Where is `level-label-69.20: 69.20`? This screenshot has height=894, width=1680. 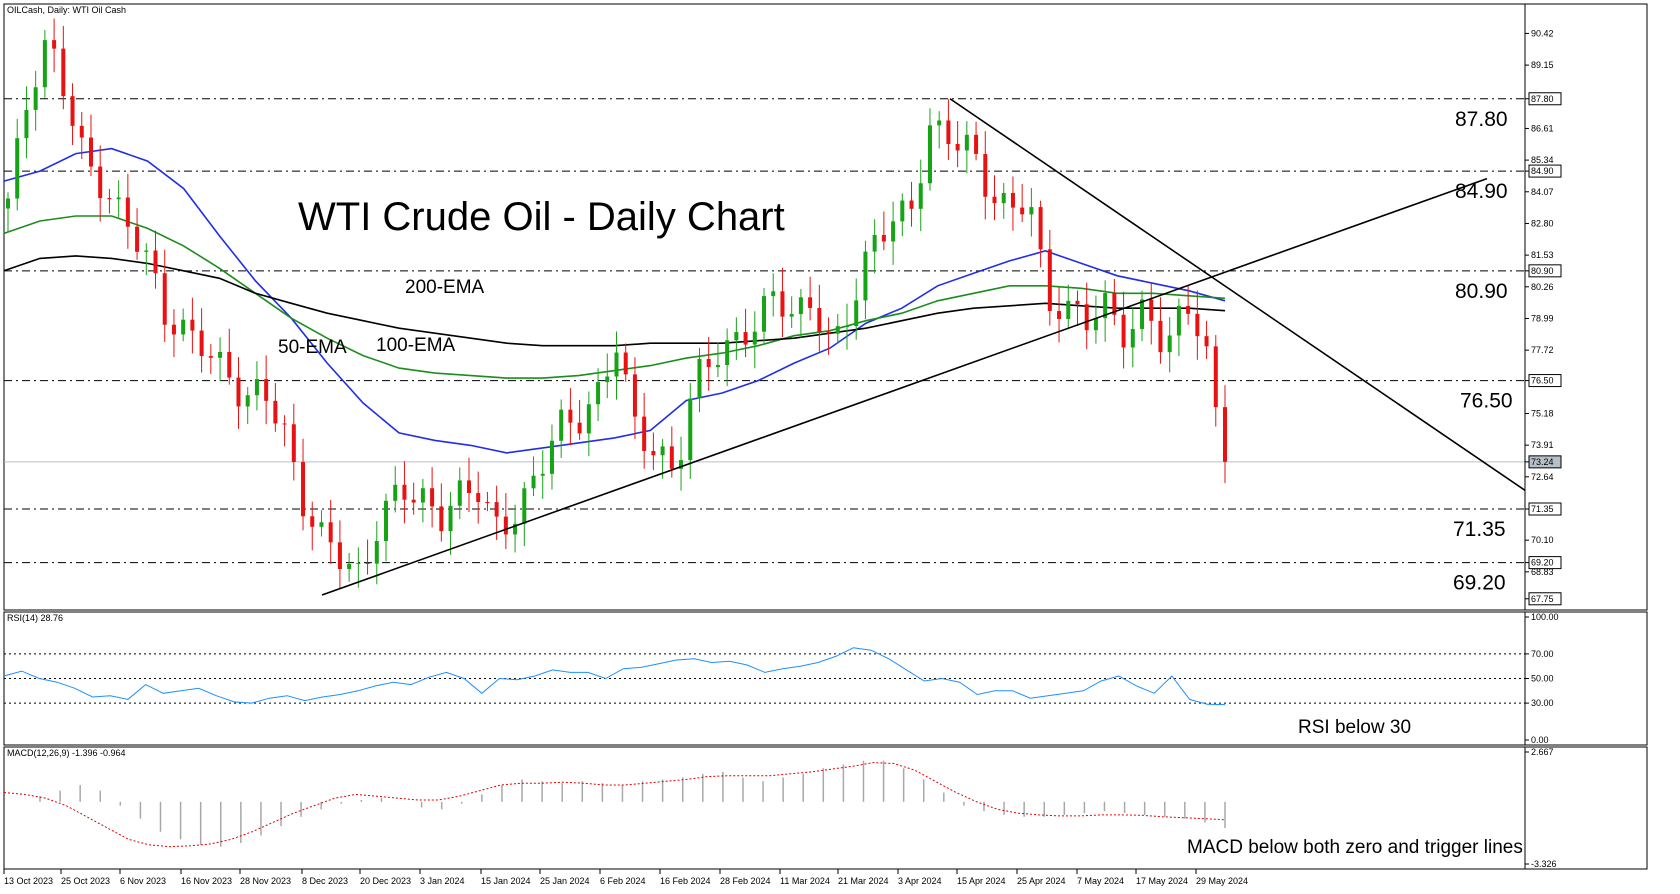 level-label-69.20: 69.20 is located at coordinates (1479, 583).